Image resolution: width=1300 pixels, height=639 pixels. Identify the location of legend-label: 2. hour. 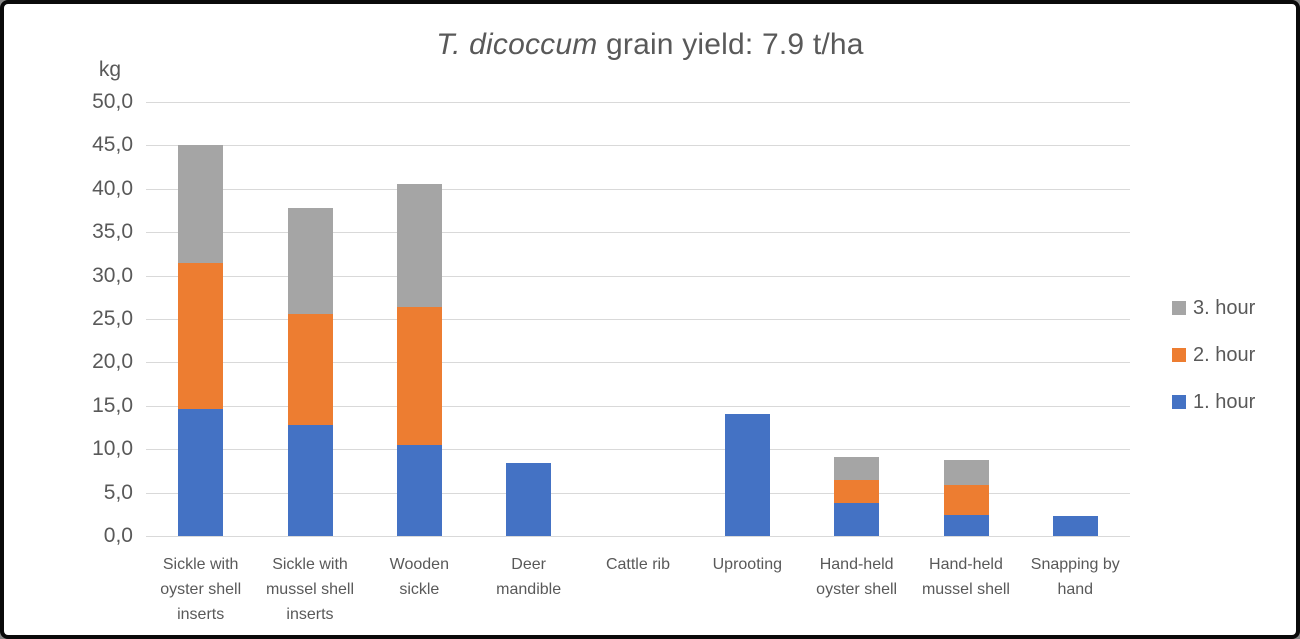
(1224, 354).